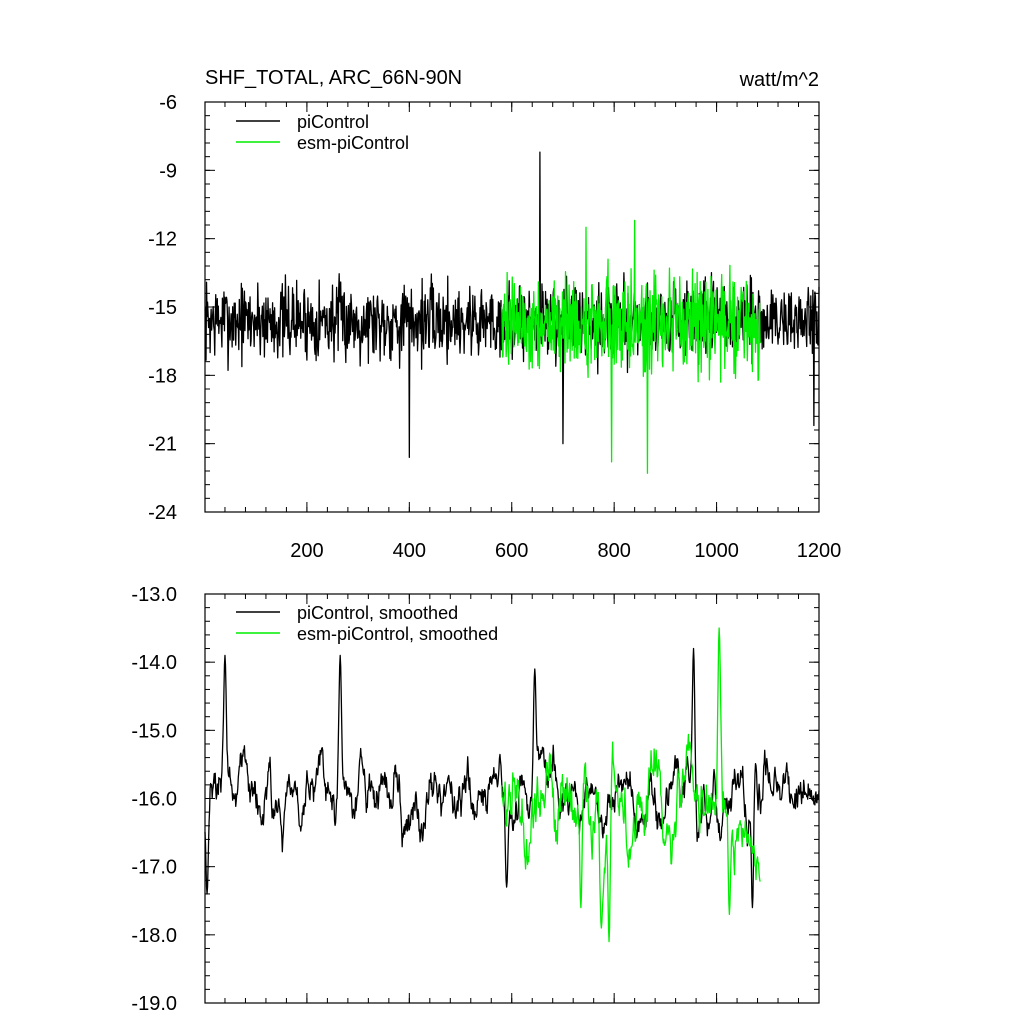 Image resolution: width=1024 pixels, height=1024 pixels. What do you see at coordinates (154, 663) in the screenshot?
I see `bottom-y-tick-label: -14.0` at bounding box center [154, 663].